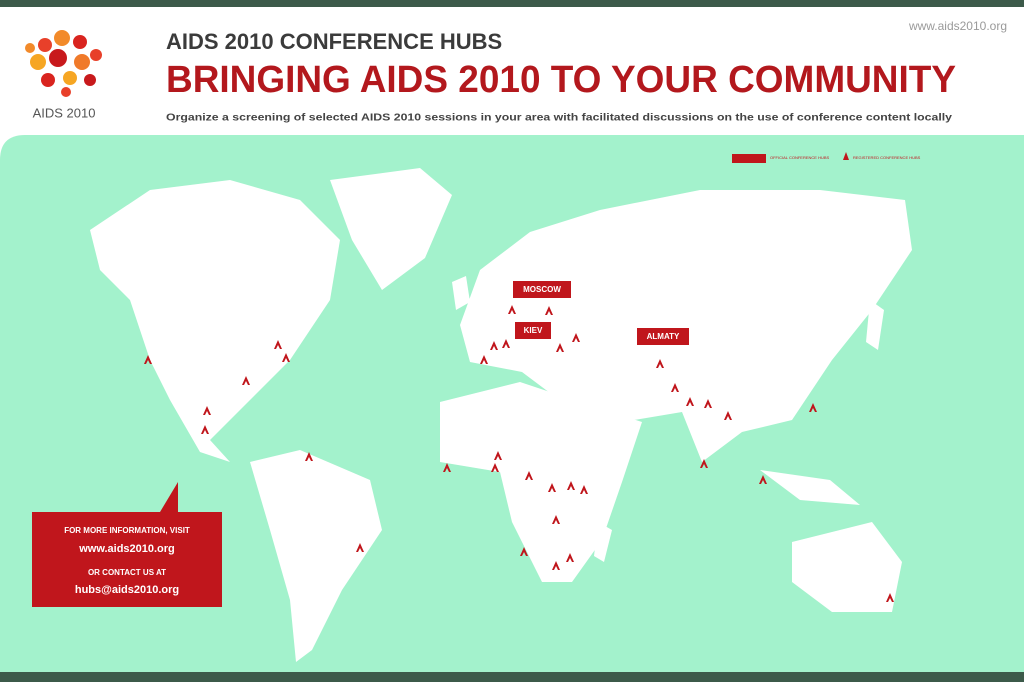 This screenshot has height=687, width=1024. I want to click on indonesia, so click(810, 487).